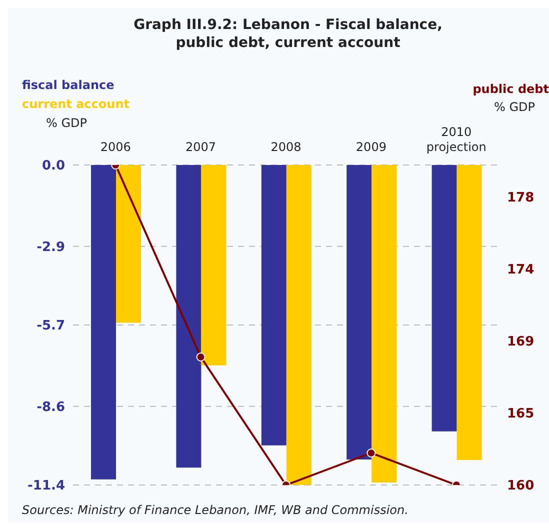  What do you see at coordinates (286, 147) in the screenshot?
I see `x-tick-label: 2008` at bounding box center [286, 147].